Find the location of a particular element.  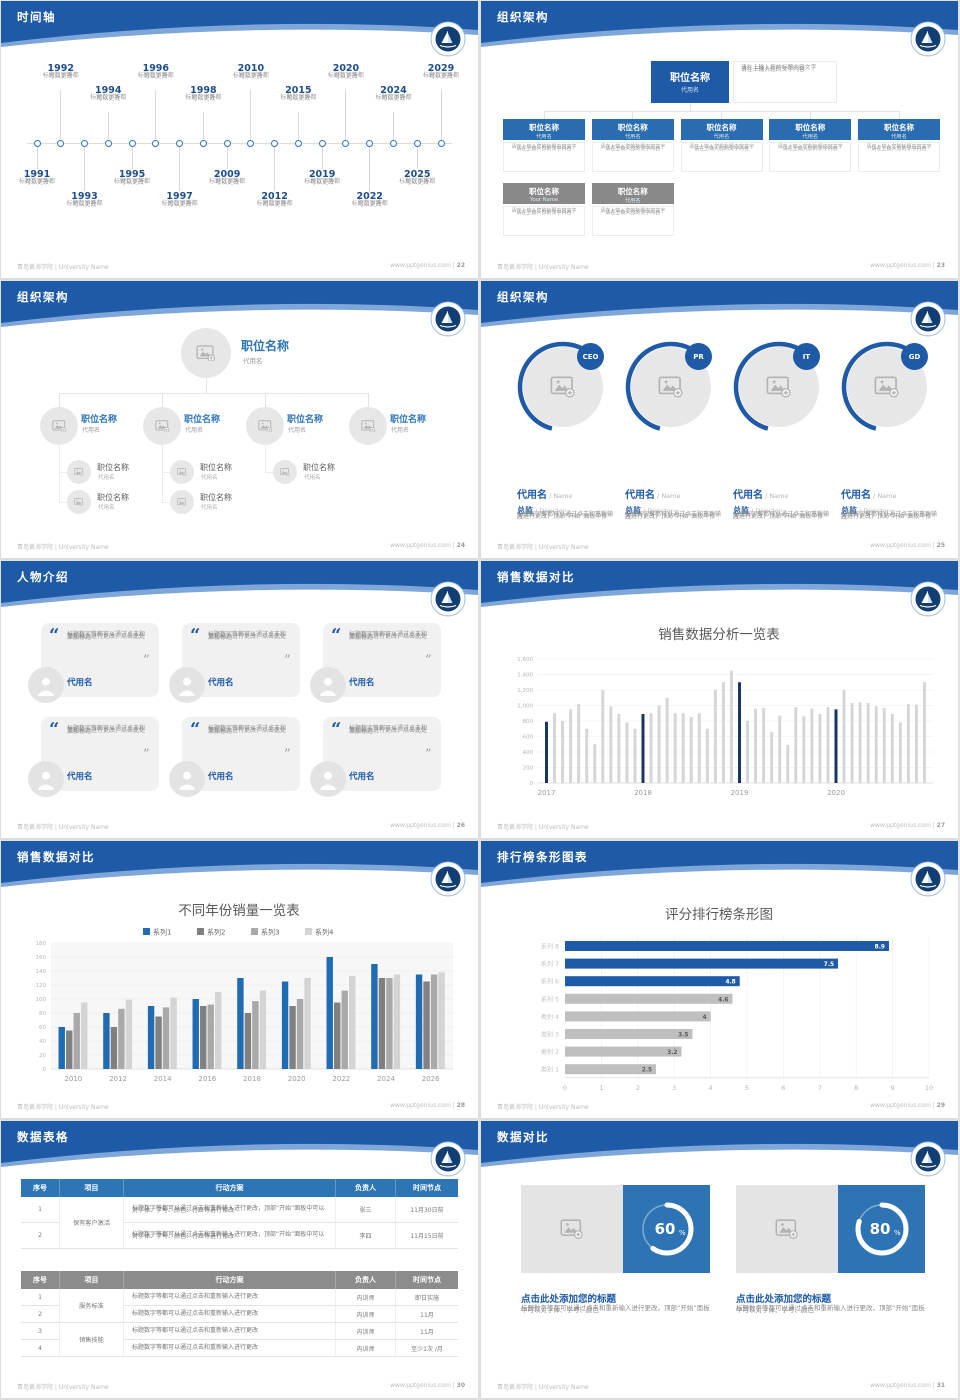

timeline-year: 1995 is located at coordinates (132, 174).